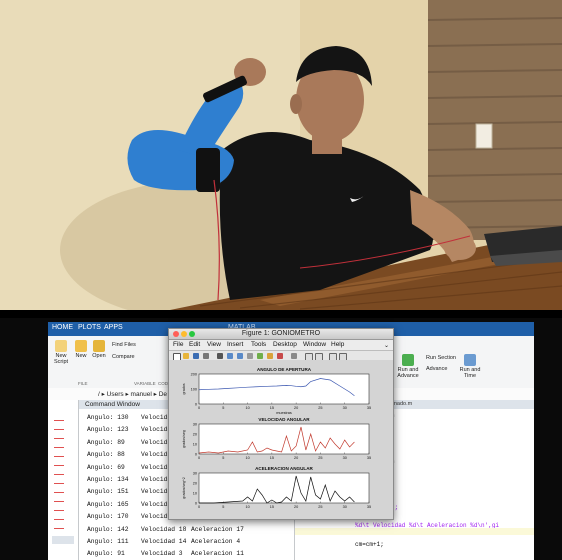 The width and height of the screenshot is (562, 560). I want to click on y-tick-label: 10, so click(195, 444).